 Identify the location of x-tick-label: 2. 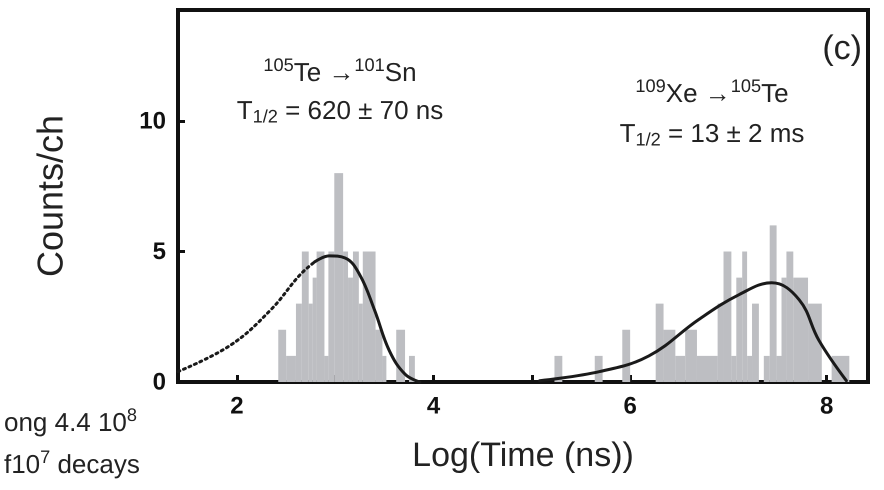
(237, 406).